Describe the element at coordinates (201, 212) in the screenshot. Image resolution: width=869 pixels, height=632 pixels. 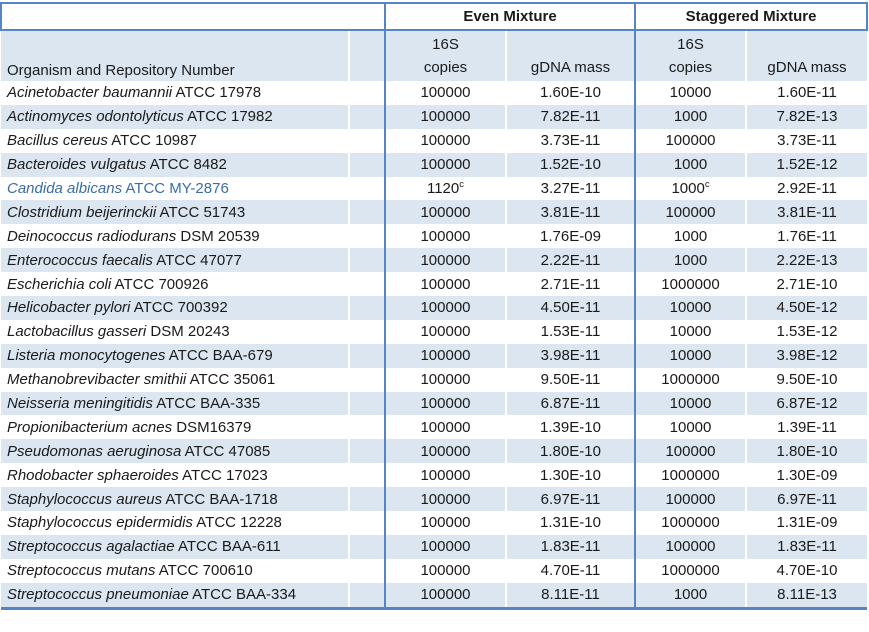
I see `organism-repository-id: ATCC 51743` at that location.